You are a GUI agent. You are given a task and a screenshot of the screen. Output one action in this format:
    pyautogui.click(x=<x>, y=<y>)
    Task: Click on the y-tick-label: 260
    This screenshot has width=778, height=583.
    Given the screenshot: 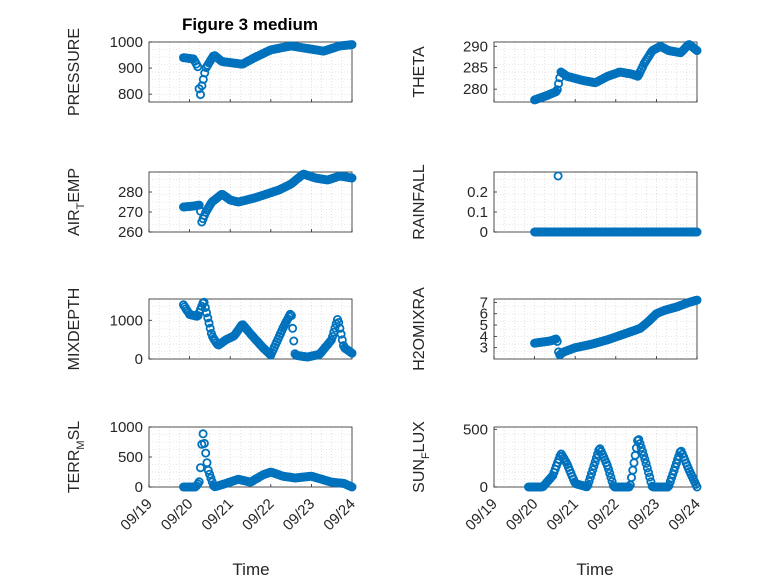 What is the action you would take?
    pyautogui.click(x=130, y=232)
    